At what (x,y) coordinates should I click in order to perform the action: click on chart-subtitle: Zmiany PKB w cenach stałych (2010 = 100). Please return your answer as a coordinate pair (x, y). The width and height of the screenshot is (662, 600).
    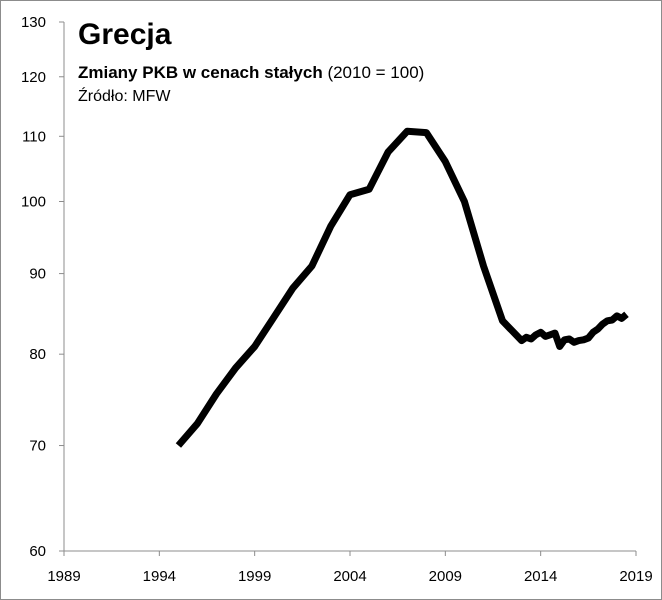
    Looking at the image, I should click on (251, 73).